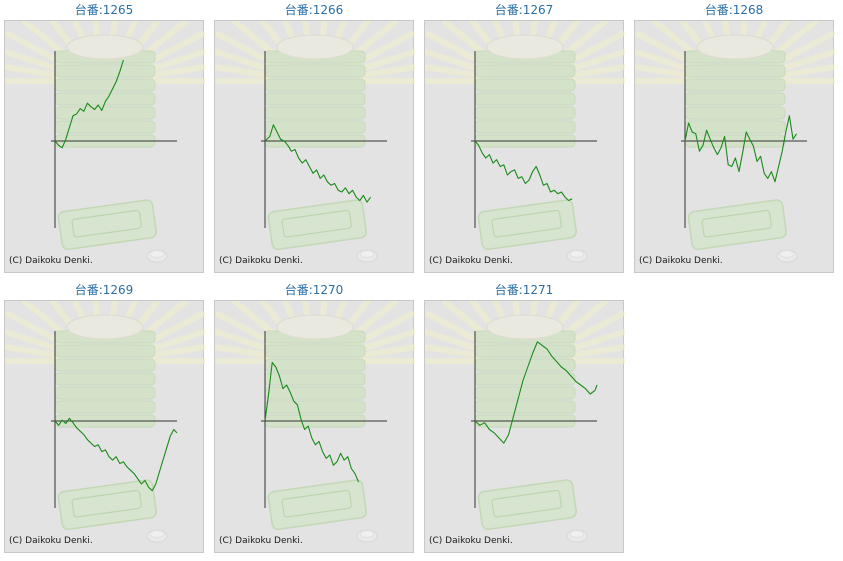 Image resolution: width=843 pixels, height=561 pixels. I want to click on chart-cell: 台番:1270 (C) Daikoku Denki., so click(314, 419).